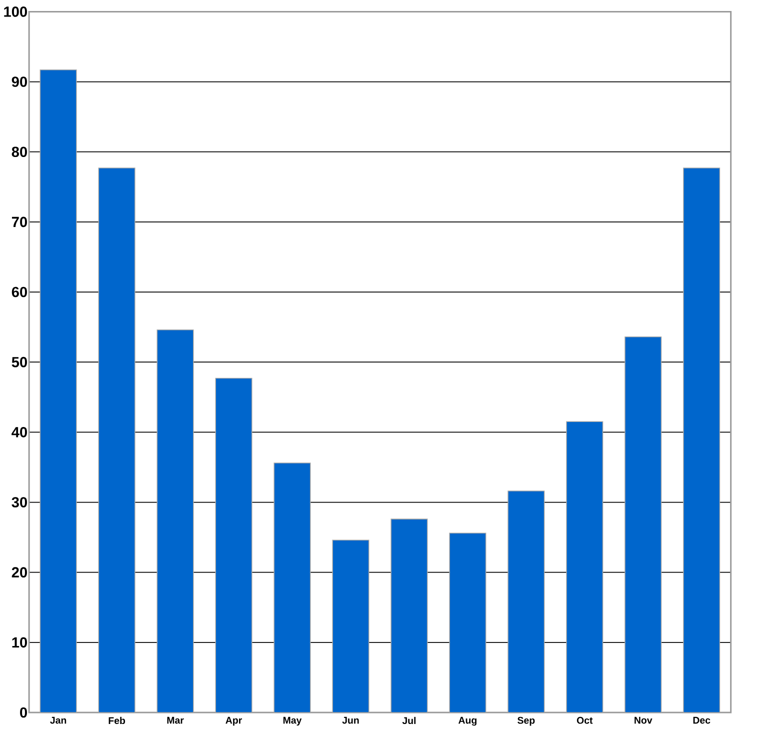 Image resolution: width=763 pixels, height=740 pixels. Describe the element at coordinates (23, 712) in the screenshot. I see `y-tick-label: 0` at that location.